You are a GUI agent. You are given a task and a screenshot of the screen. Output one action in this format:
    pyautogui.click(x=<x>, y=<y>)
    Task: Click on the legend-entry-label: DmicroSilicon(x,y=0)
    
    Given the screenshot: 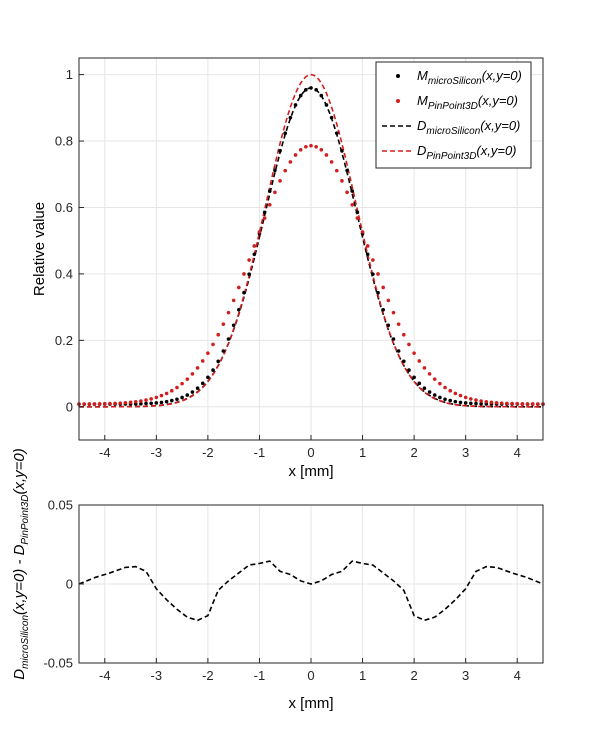 What is the action you would take?
    pyautogui.click(x=468, y=127)
    